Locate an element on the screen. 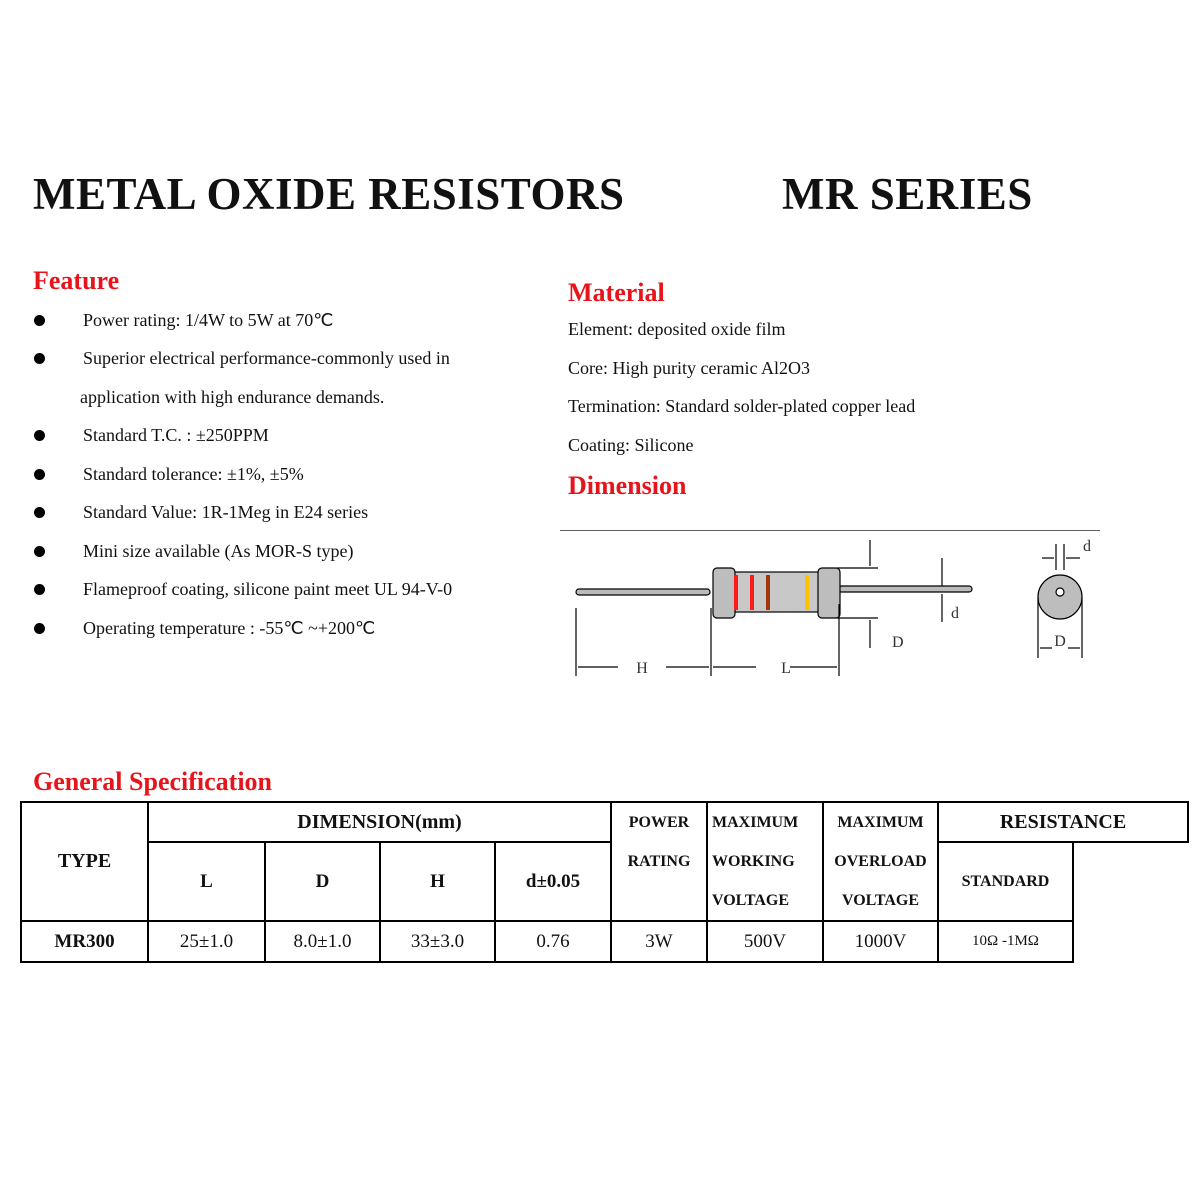 This screenshot has width=1200, height=1200. cell-standard-resistance: 10Ω -1MΩ is located at coordinates (1005, 941).